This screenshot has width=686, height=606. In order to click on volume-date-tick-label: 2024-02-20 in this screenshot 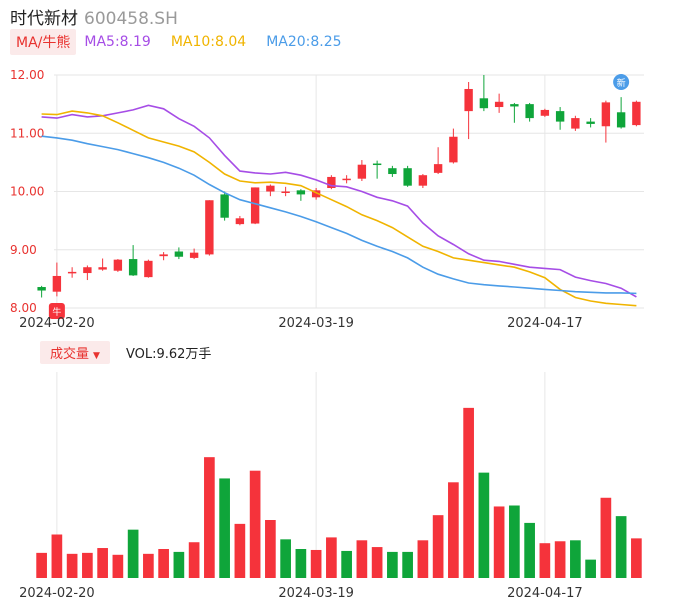, I will do `click(57, 593)`.